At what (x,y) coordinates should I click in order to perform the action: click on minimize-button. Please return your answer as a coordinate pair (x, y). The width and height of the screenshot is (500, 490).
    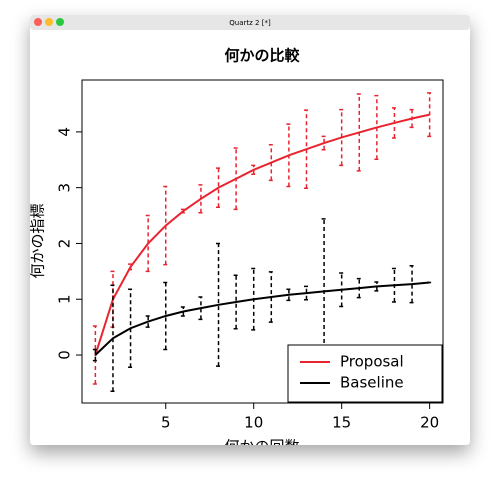
    Looking at the image, I should click on (49, 22).